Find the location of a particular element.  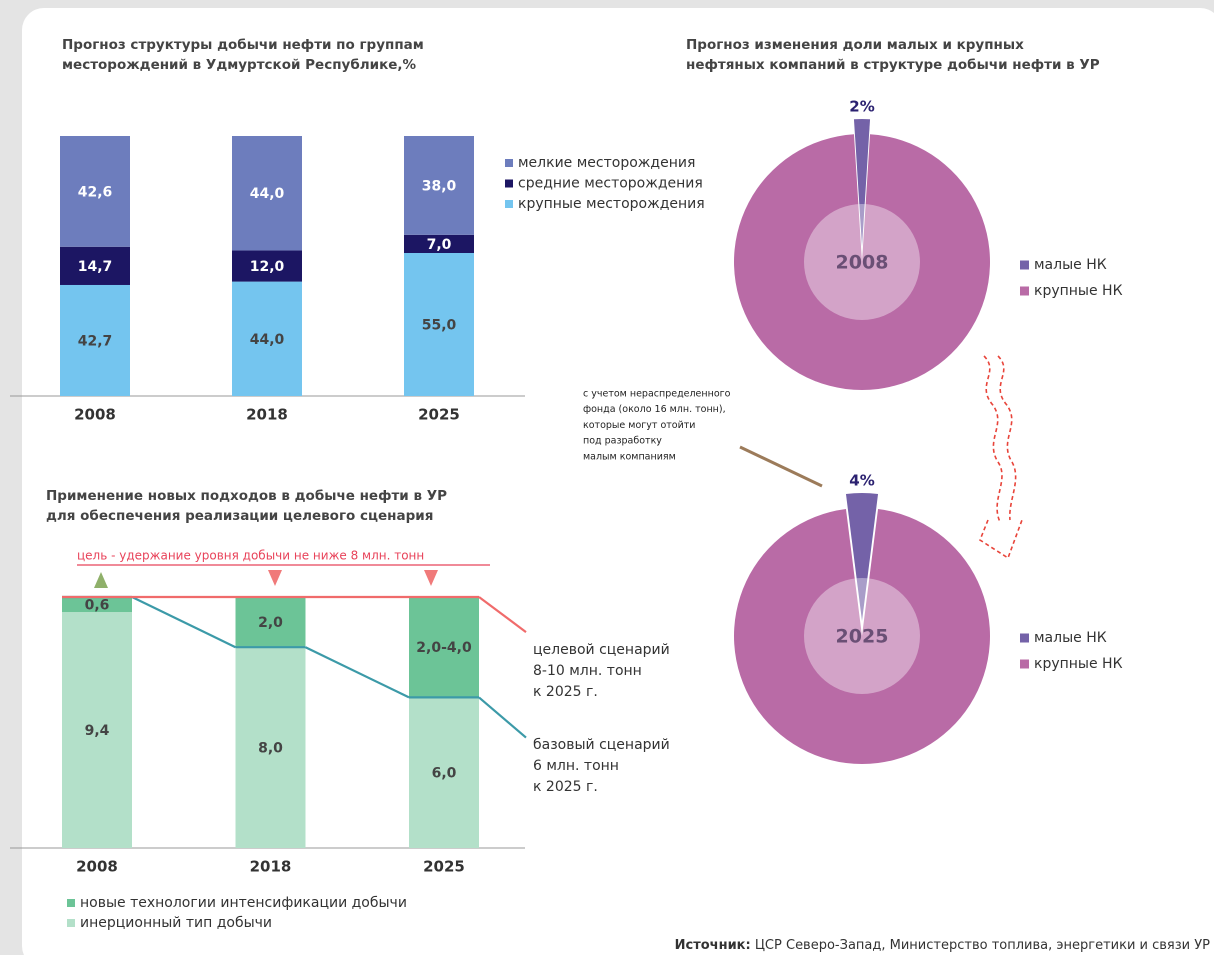

legend-label: крупные месторождения is located at coordinates (611, 204).